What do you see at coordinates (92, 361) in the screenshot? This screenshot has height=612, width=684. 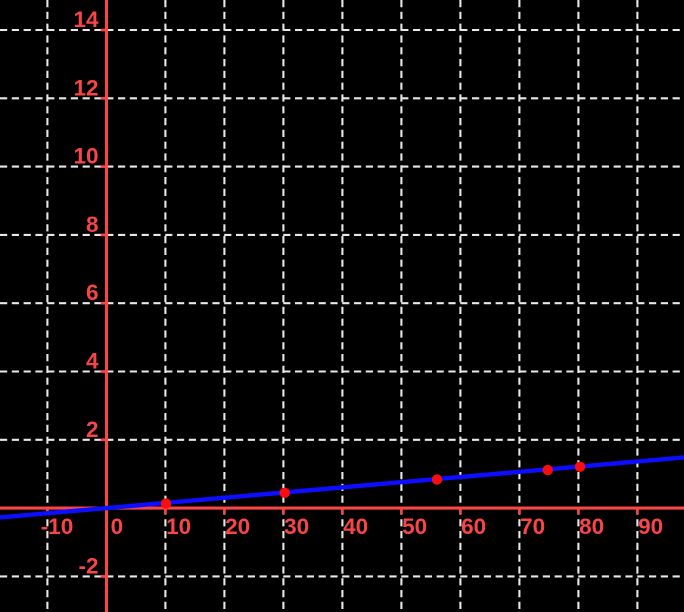 I see `svg-text: 4` at bounding box center [92, 361].